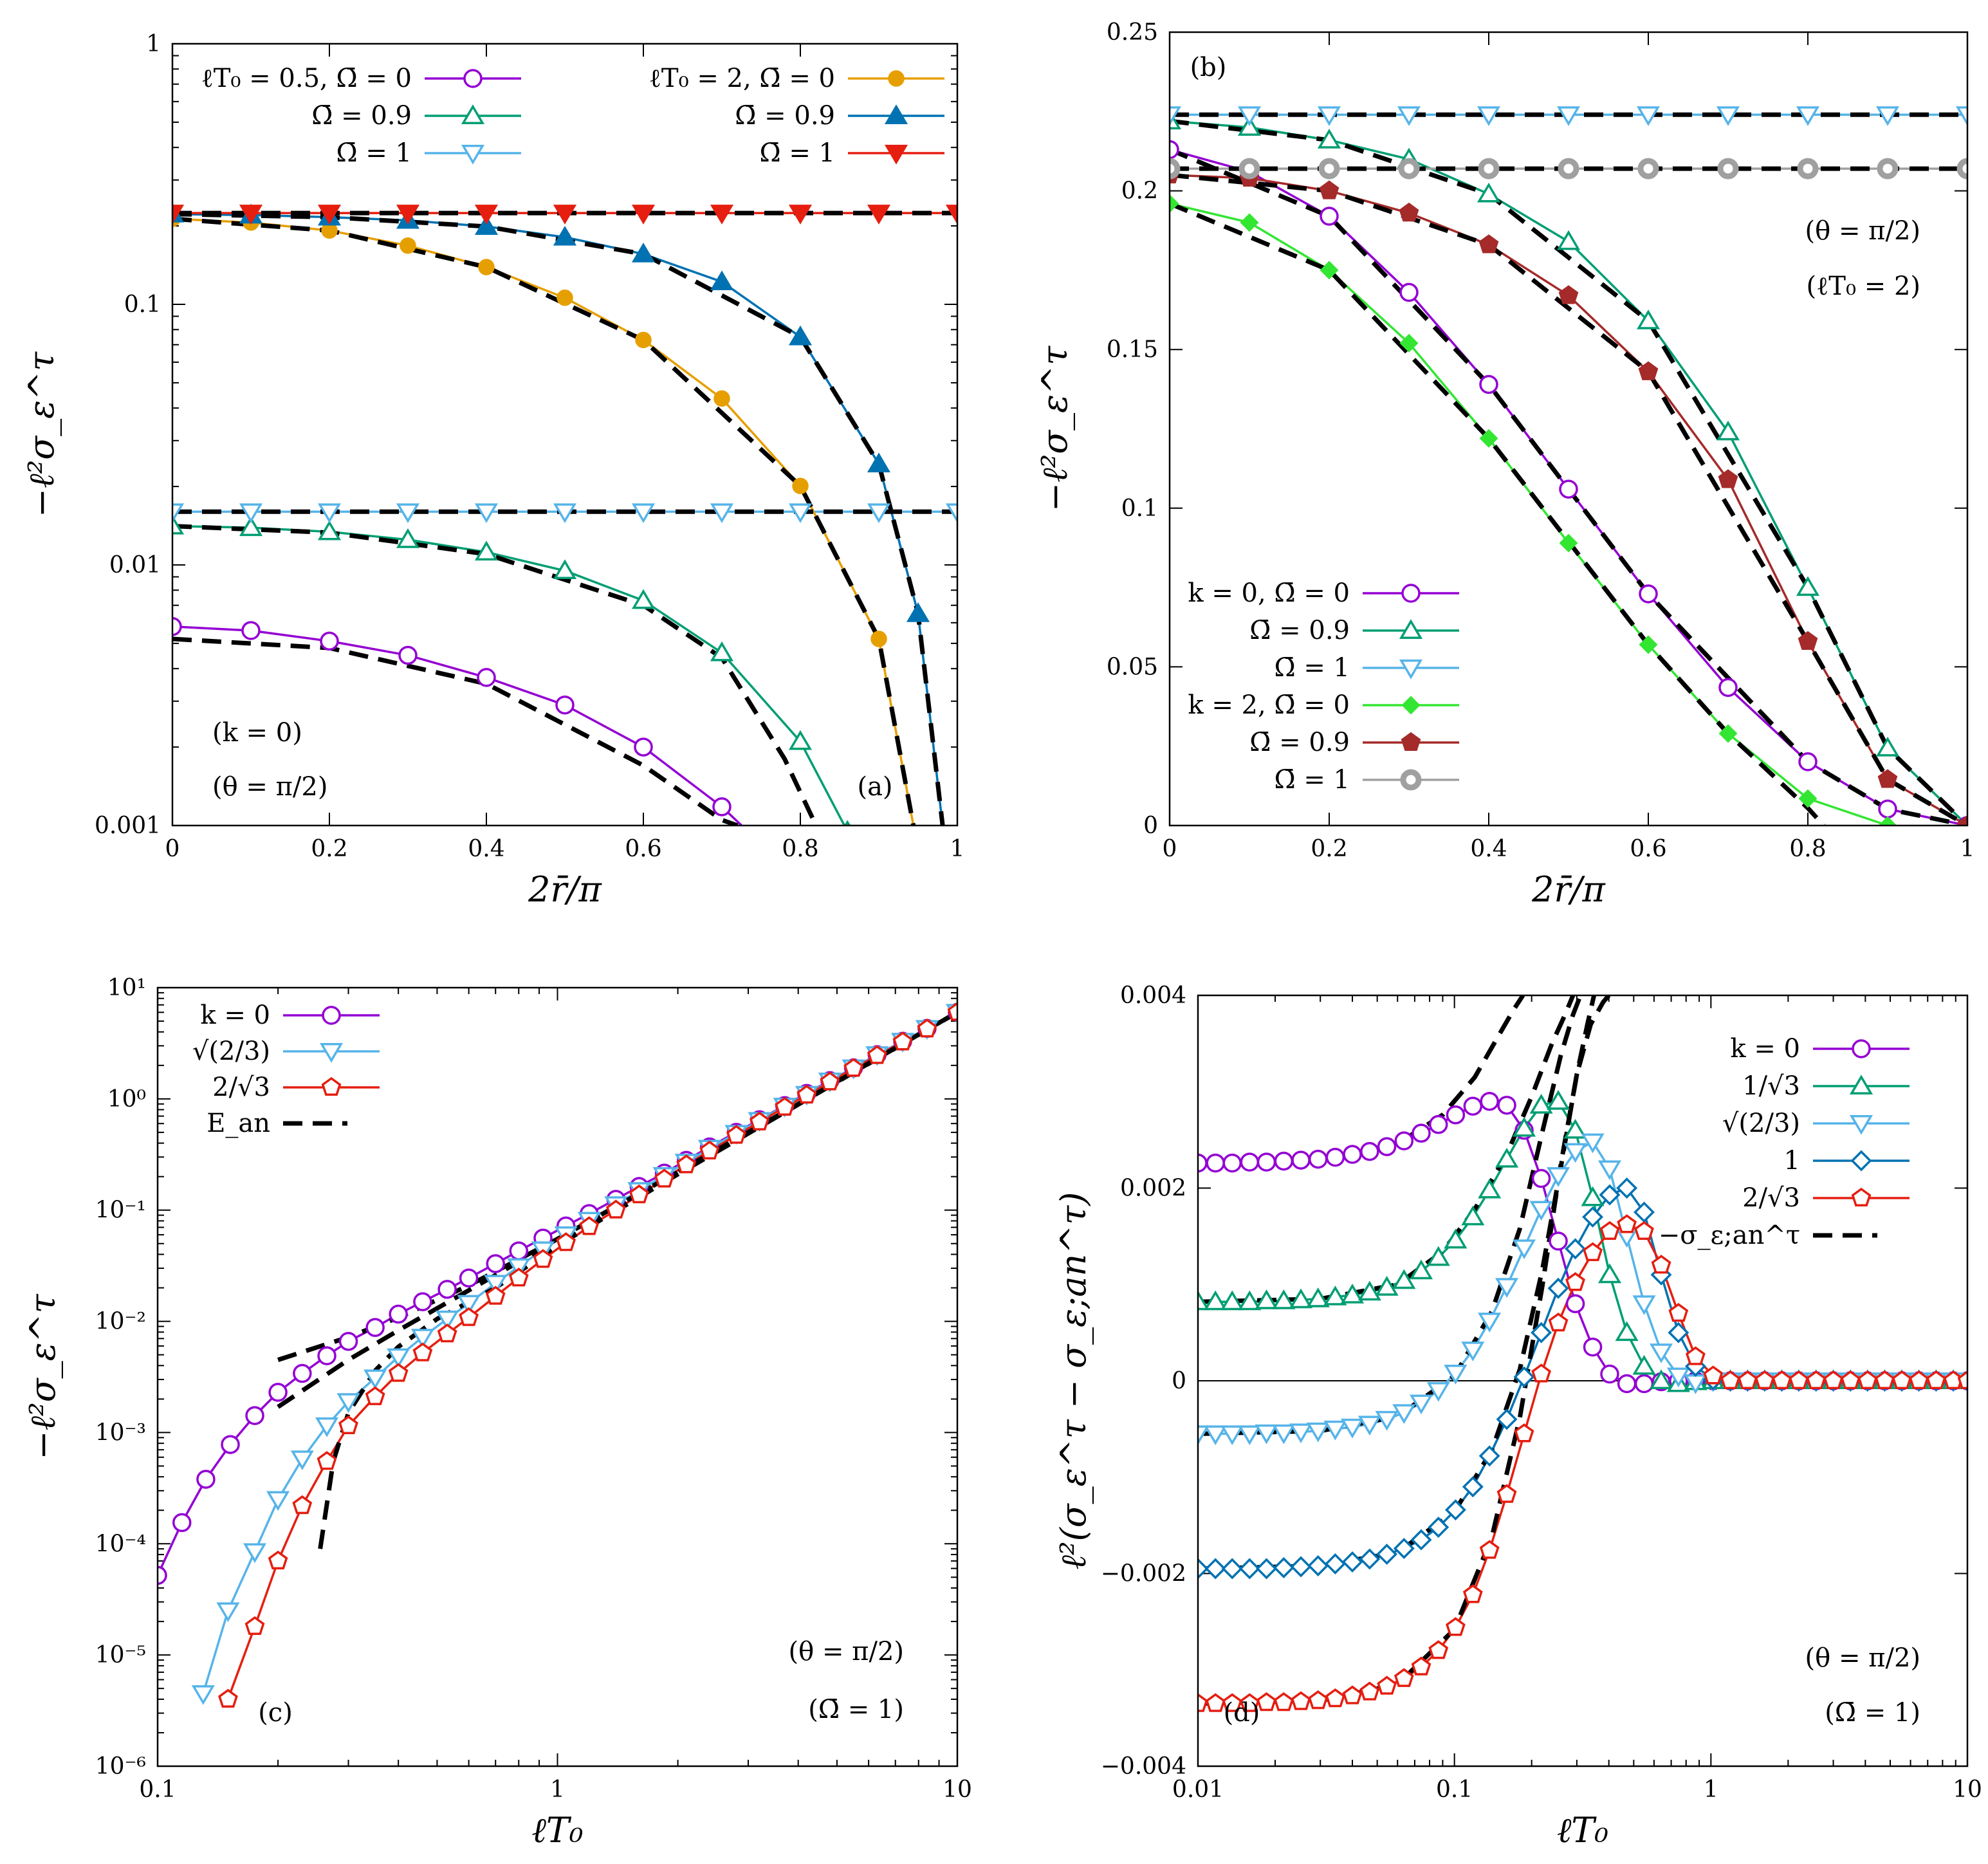 Image resolution: width=1988 pixels, height=1864 pixels. What do you see at coordinates (1862, 1658) in the screenshot?
I see `annotation: (θ = π/2)` at bounding box center [1862, 1658].